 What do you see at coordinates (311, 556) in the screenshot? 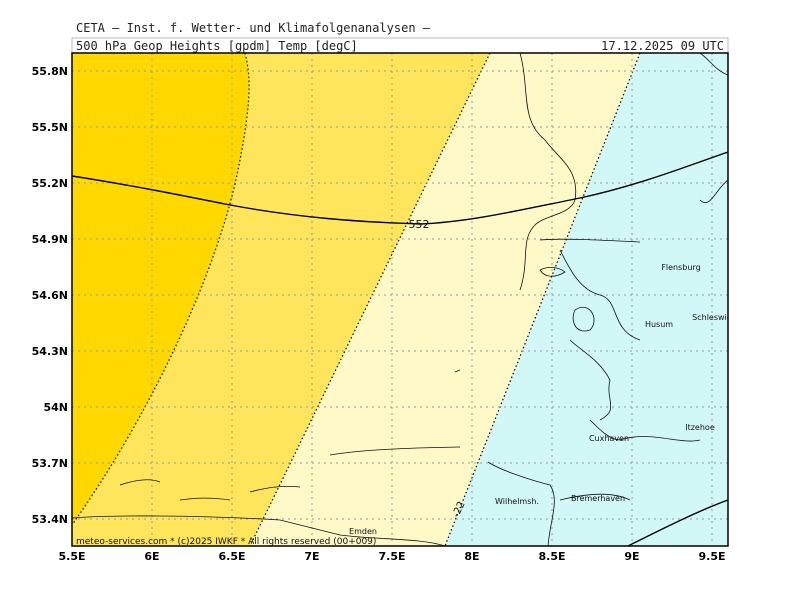
I see `lon-tick-label: 7E` at bounding box center [311, 556].